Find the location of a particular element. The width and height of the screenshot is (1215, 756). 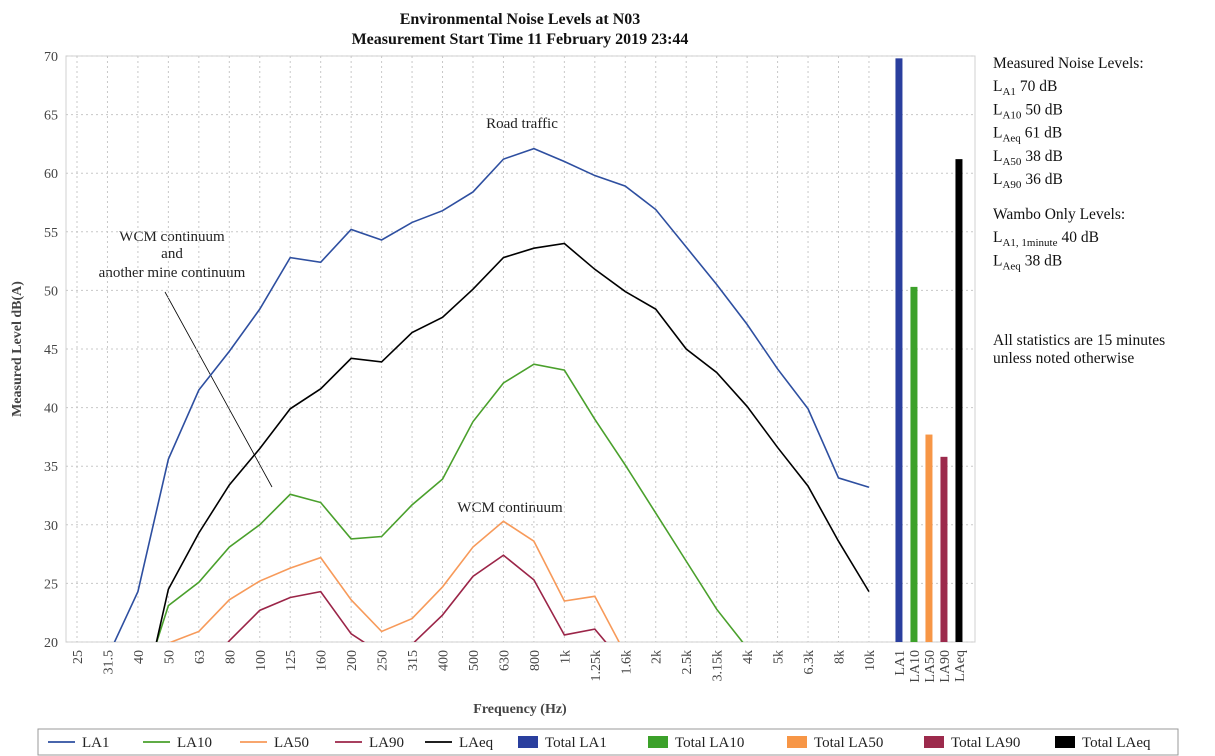

x-tick-label: 3.15k is located at coordinates (718, 666).